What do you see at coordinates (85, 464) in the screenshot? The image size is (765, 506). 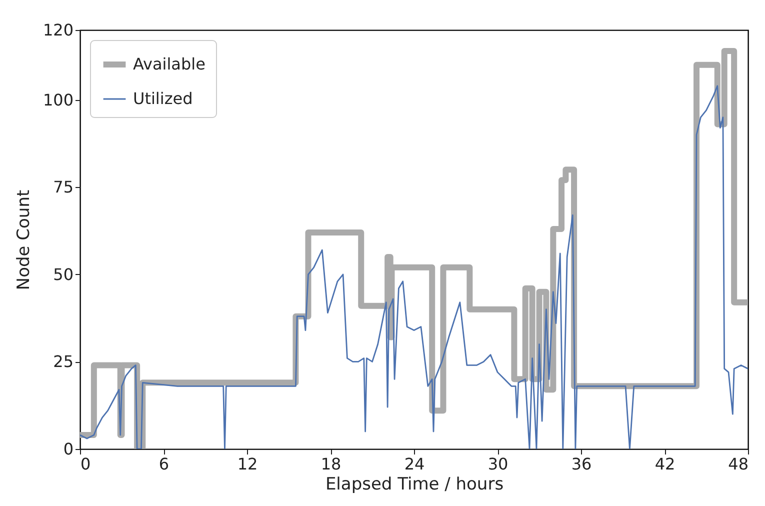 I see `x-tick-label: 0` at bounding box center [85, 464].